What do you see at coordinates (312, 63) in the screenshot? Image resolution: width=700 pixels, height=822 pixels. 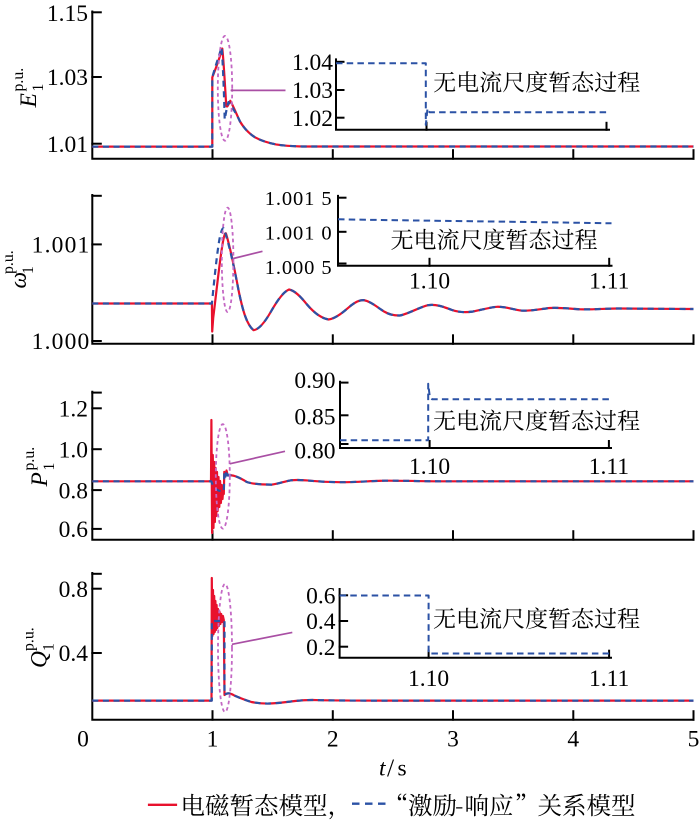 I see `svg-text: 1.04` at bounding box center [312, 63].